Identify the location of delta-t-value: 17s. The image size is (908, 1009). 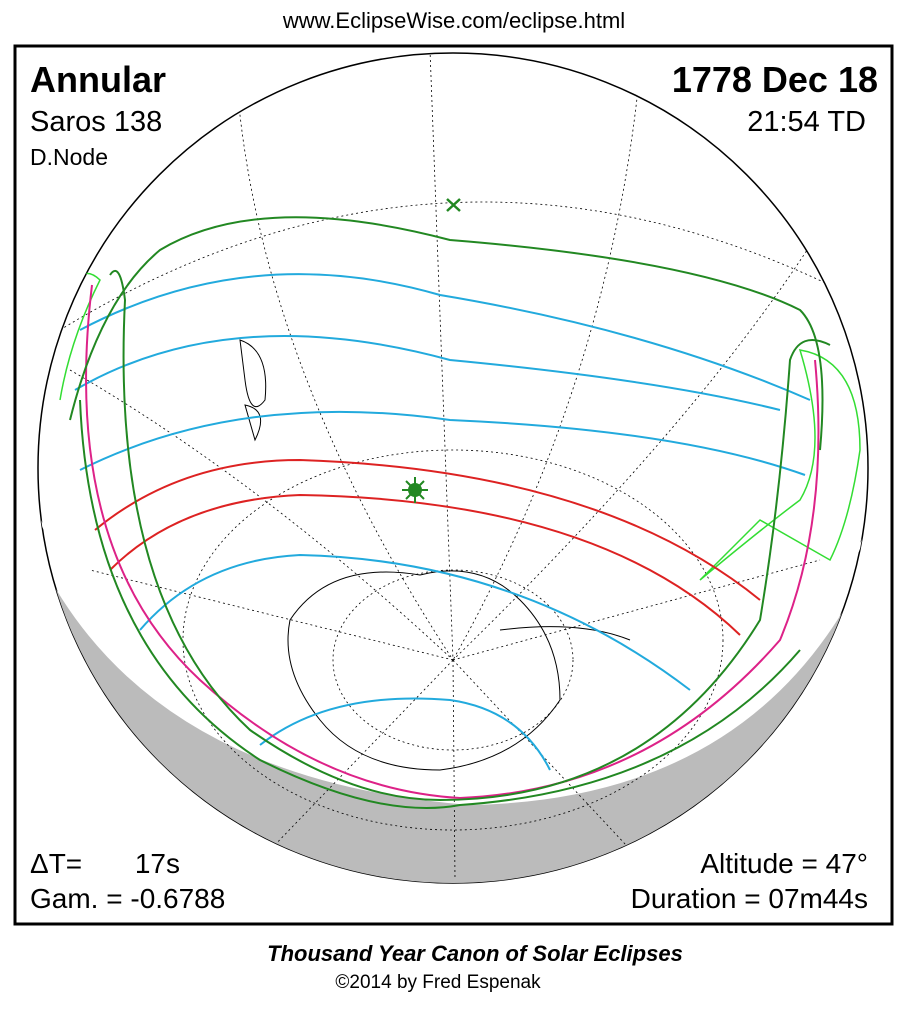
(157, 863).